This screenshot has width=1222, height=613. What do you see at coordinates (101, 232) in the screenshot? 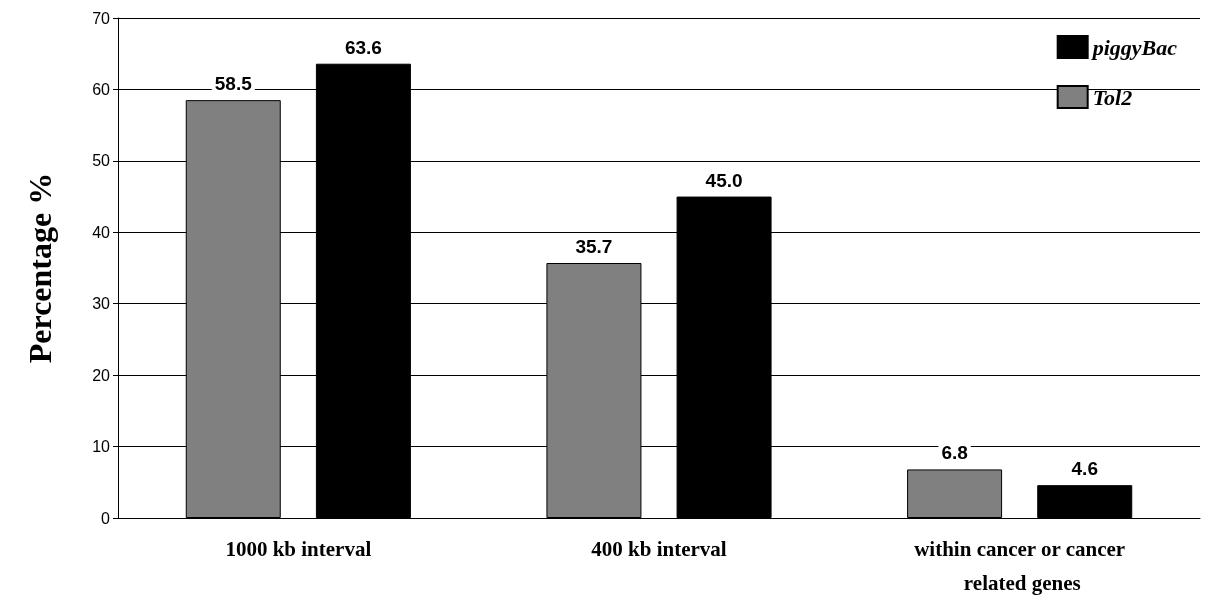
I see `y-tick-label: 40` at bounding box center [101, 232].